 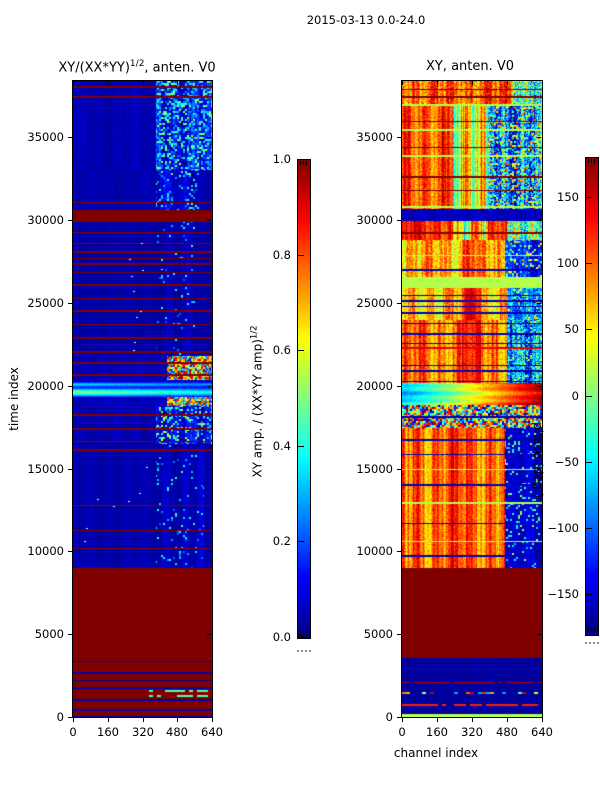 I want to click on left-plot-title: XY/(XX*YY)1/2, anten. V0, so click(x=136, y=67).